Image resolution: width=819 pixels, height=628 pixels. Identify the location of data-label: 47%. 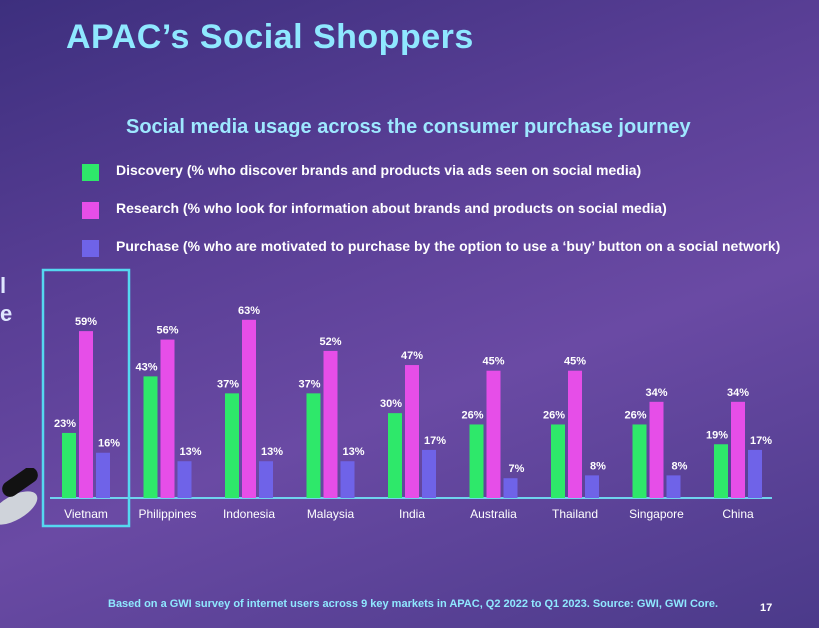
(412, 356).